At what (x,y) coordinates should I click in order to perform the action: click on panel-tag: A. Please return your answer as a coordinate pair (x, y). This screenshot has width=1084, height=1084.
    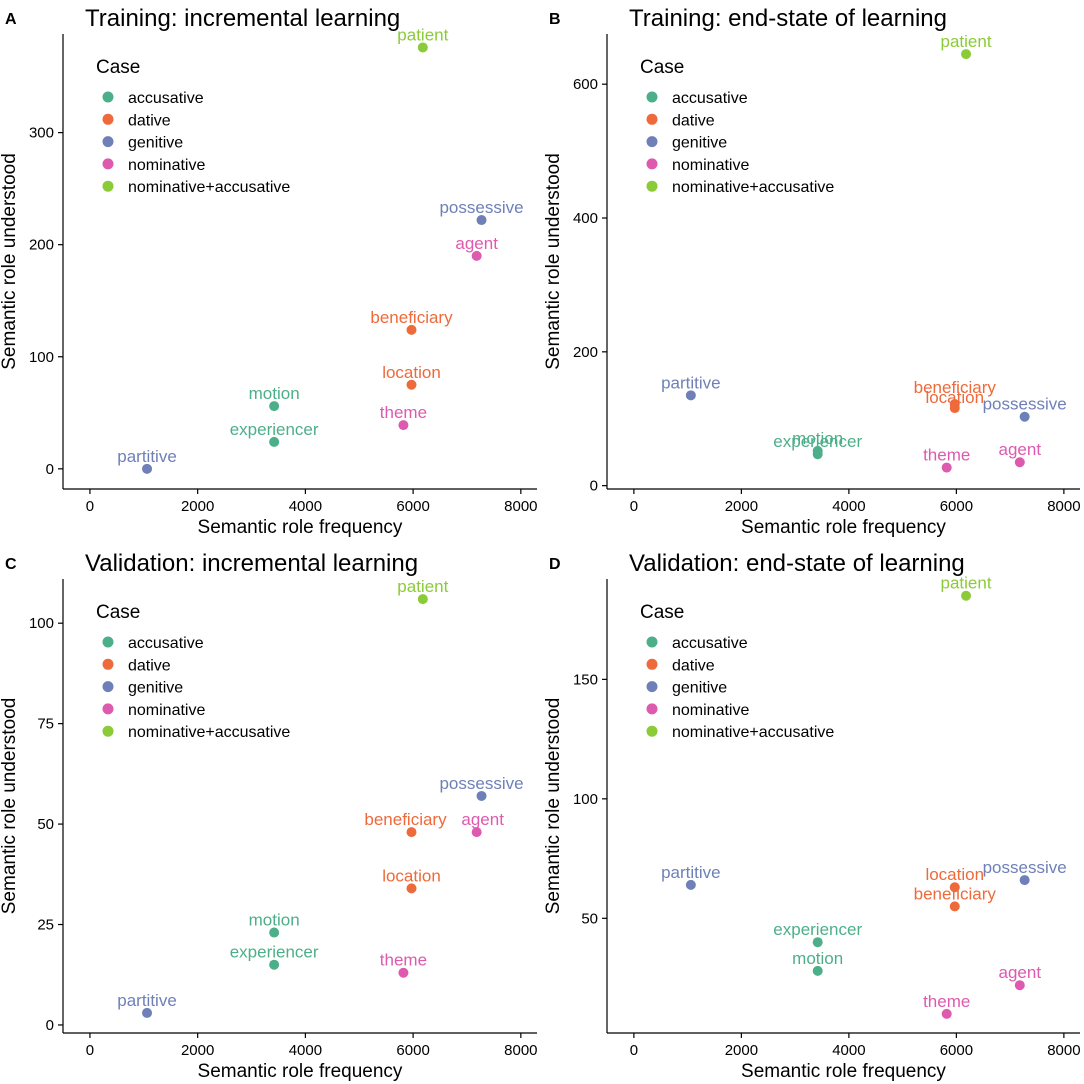
    Looking at the image, I should click on (11, 19).